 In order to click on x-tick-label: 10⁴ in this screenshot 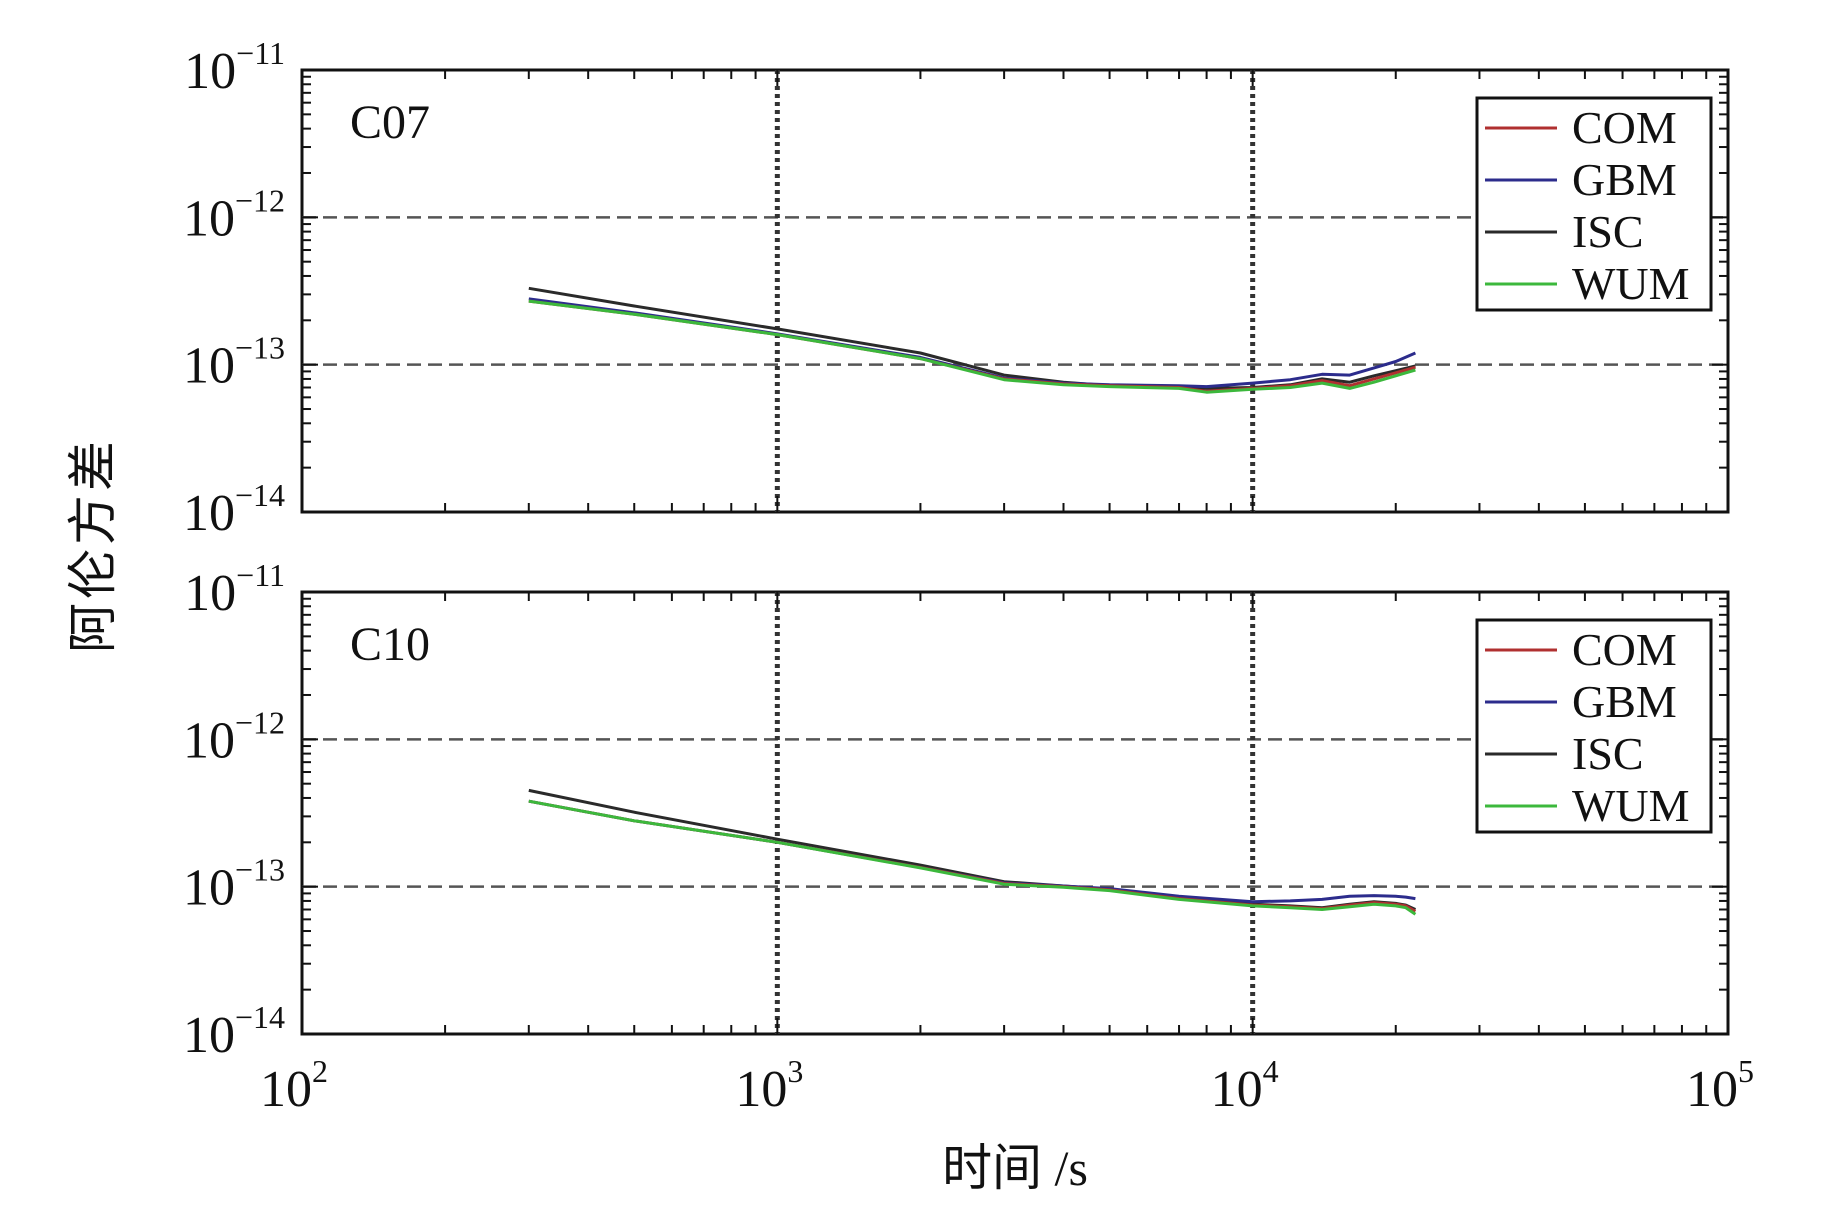, I will do `click(1245, 1085)`.